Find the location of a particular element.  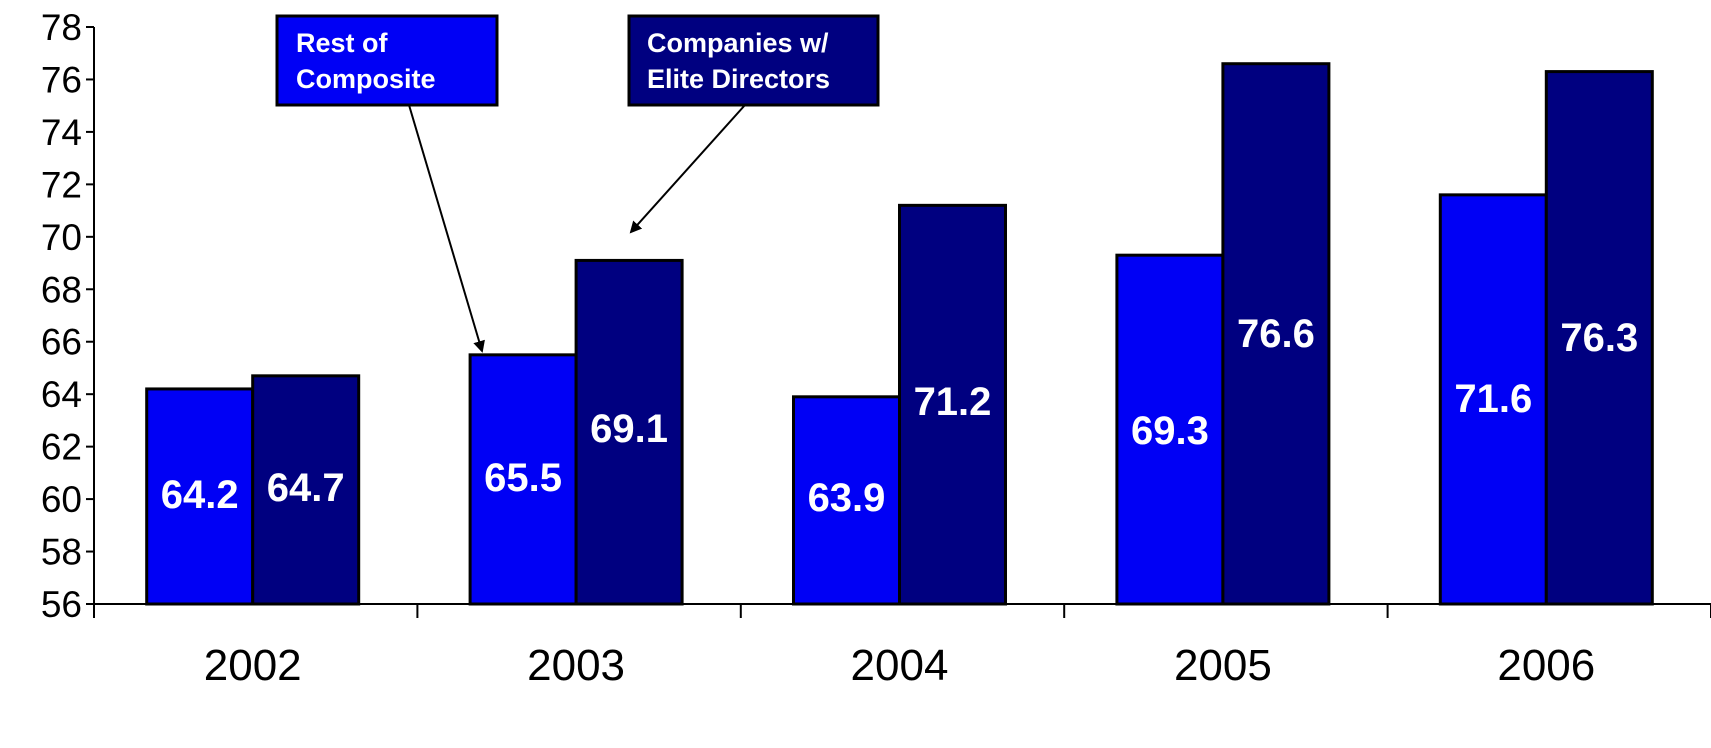

y-tick-label: 74 is located at coordinates (61, 132).